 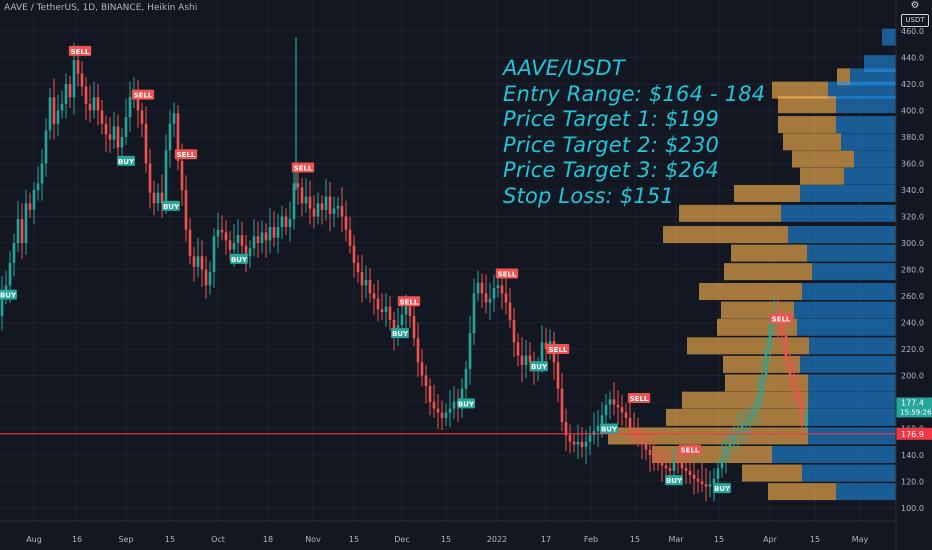 I want to click on y-tick-label: 140.0, so click(x=912, y=455).